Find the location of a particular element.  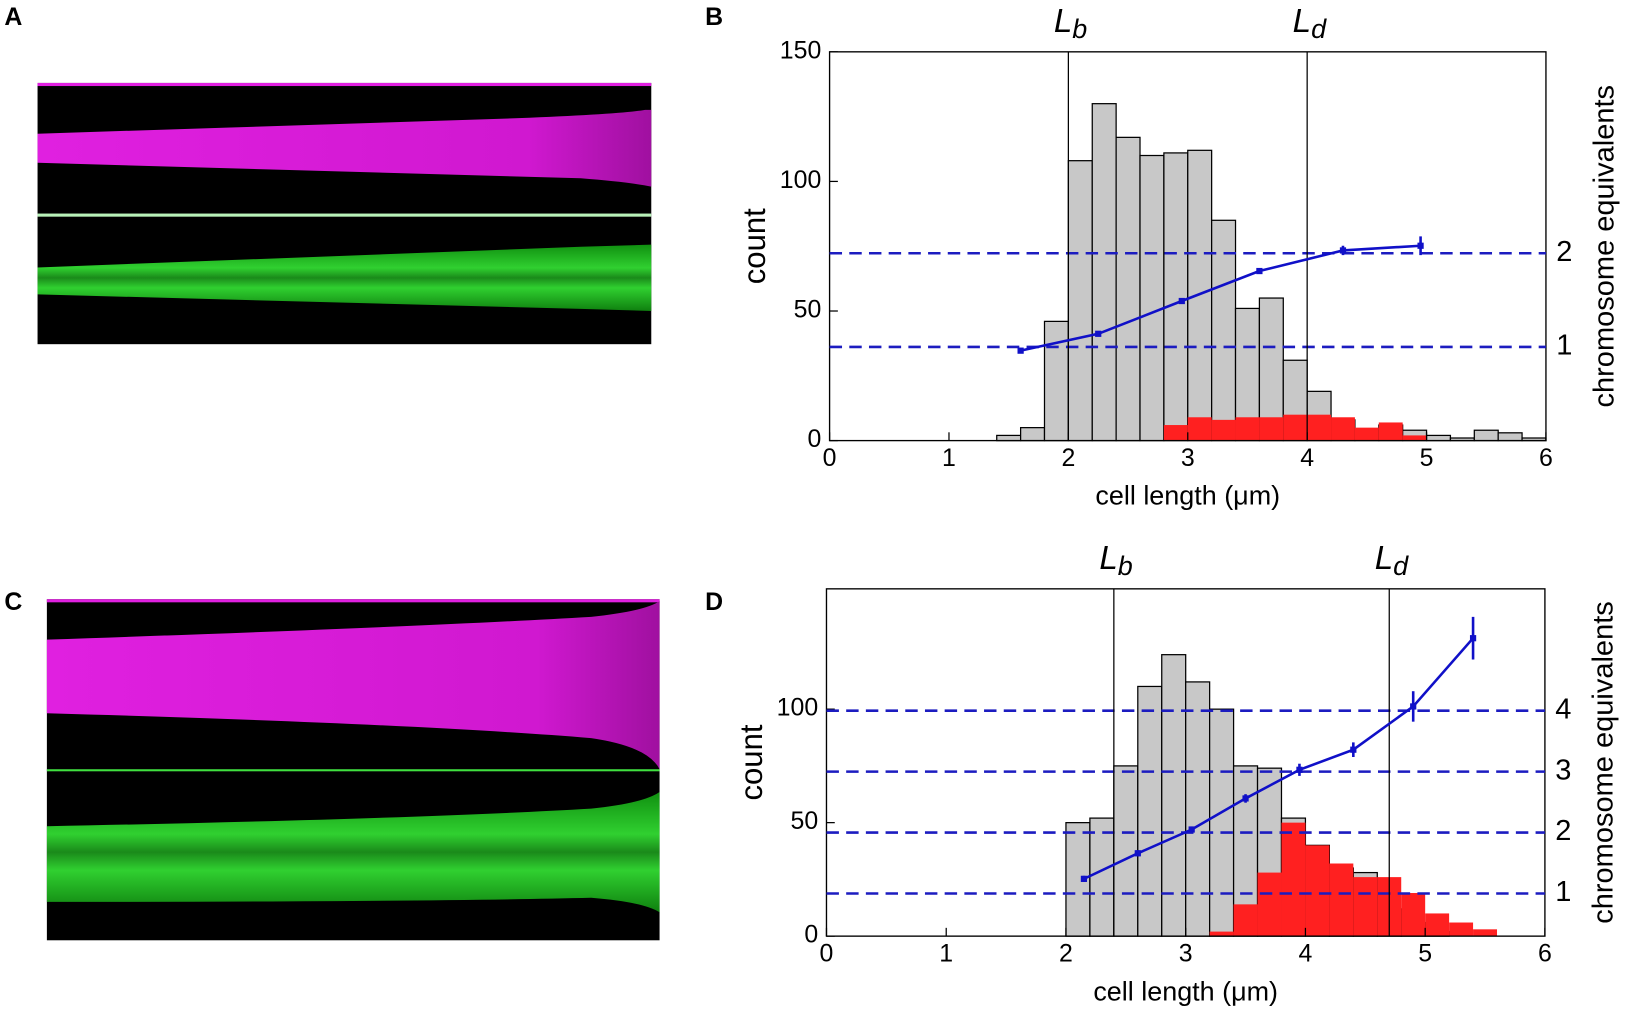

panel-label: D is located at coordinates (714, 602).